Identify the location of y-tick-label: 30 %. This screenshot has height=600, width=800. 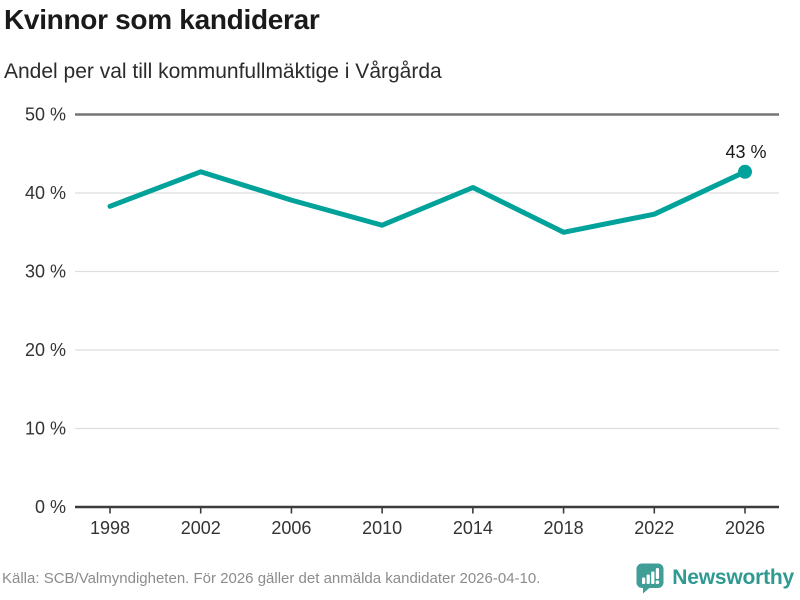
(45, 272).